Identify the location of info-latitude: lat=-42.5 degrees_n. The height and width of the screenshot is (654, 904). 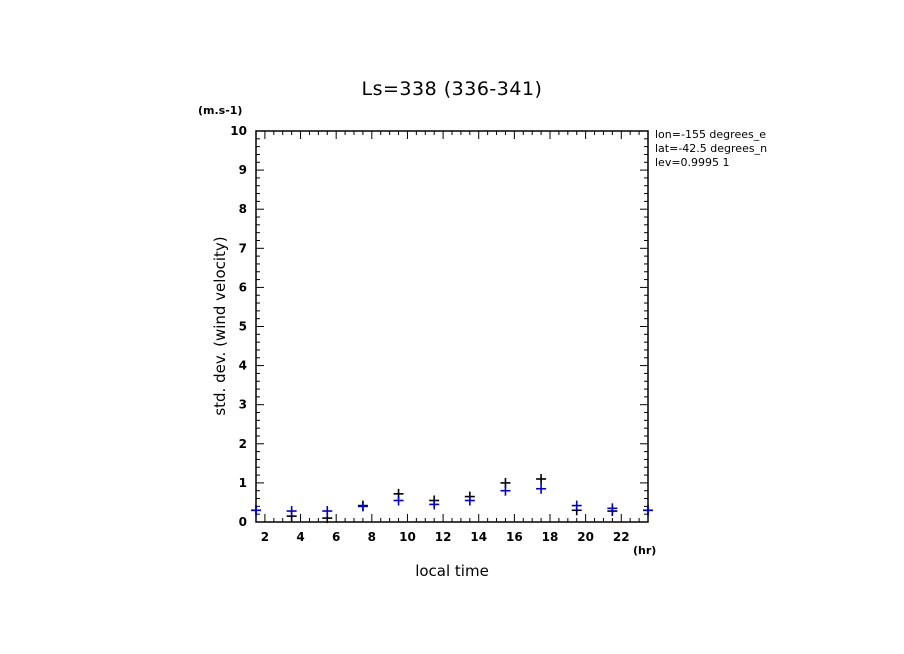
(711, 148).